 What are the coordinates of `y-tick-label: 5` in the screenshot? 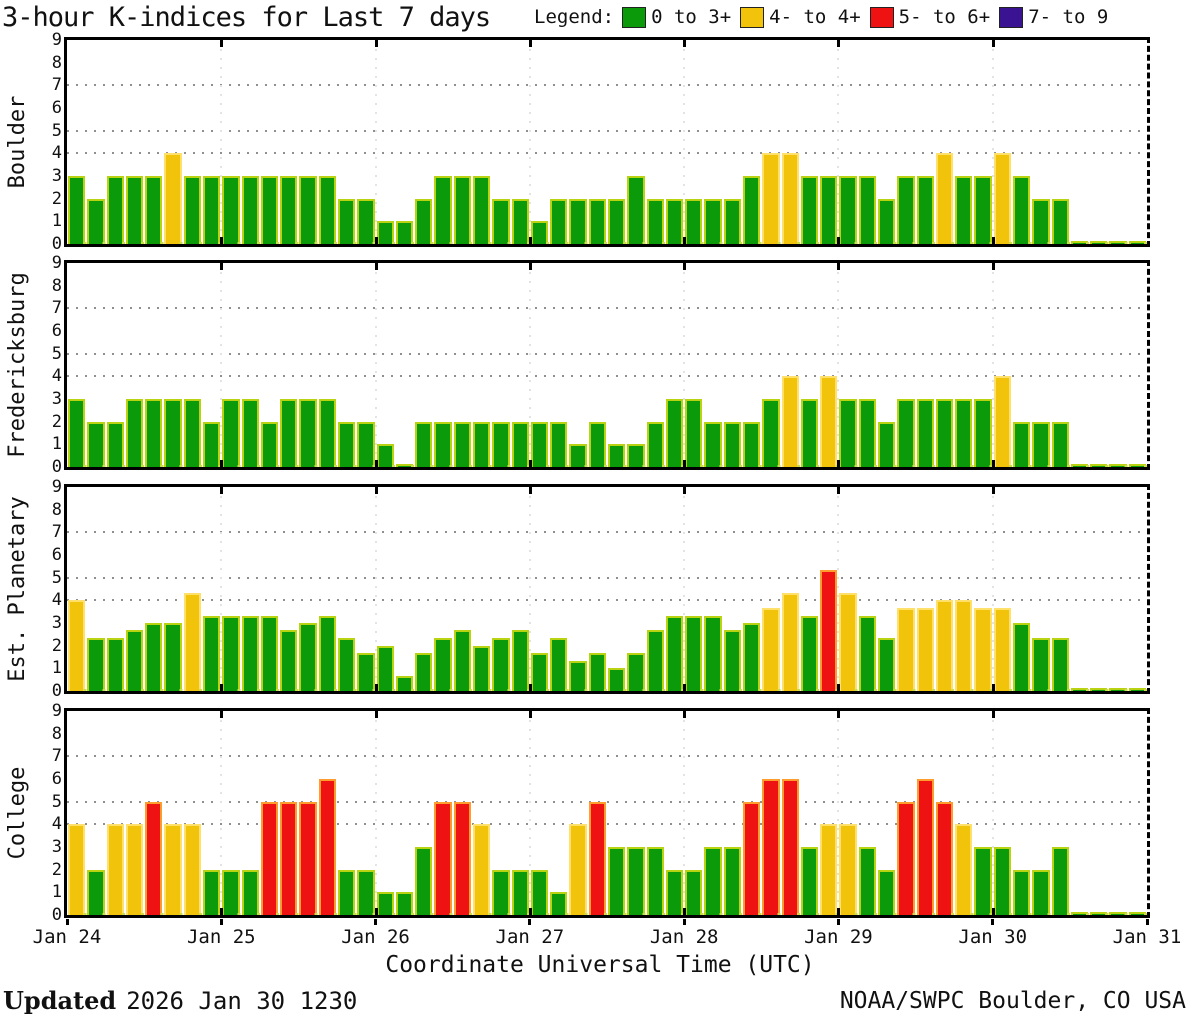 It's located at (56, 130).